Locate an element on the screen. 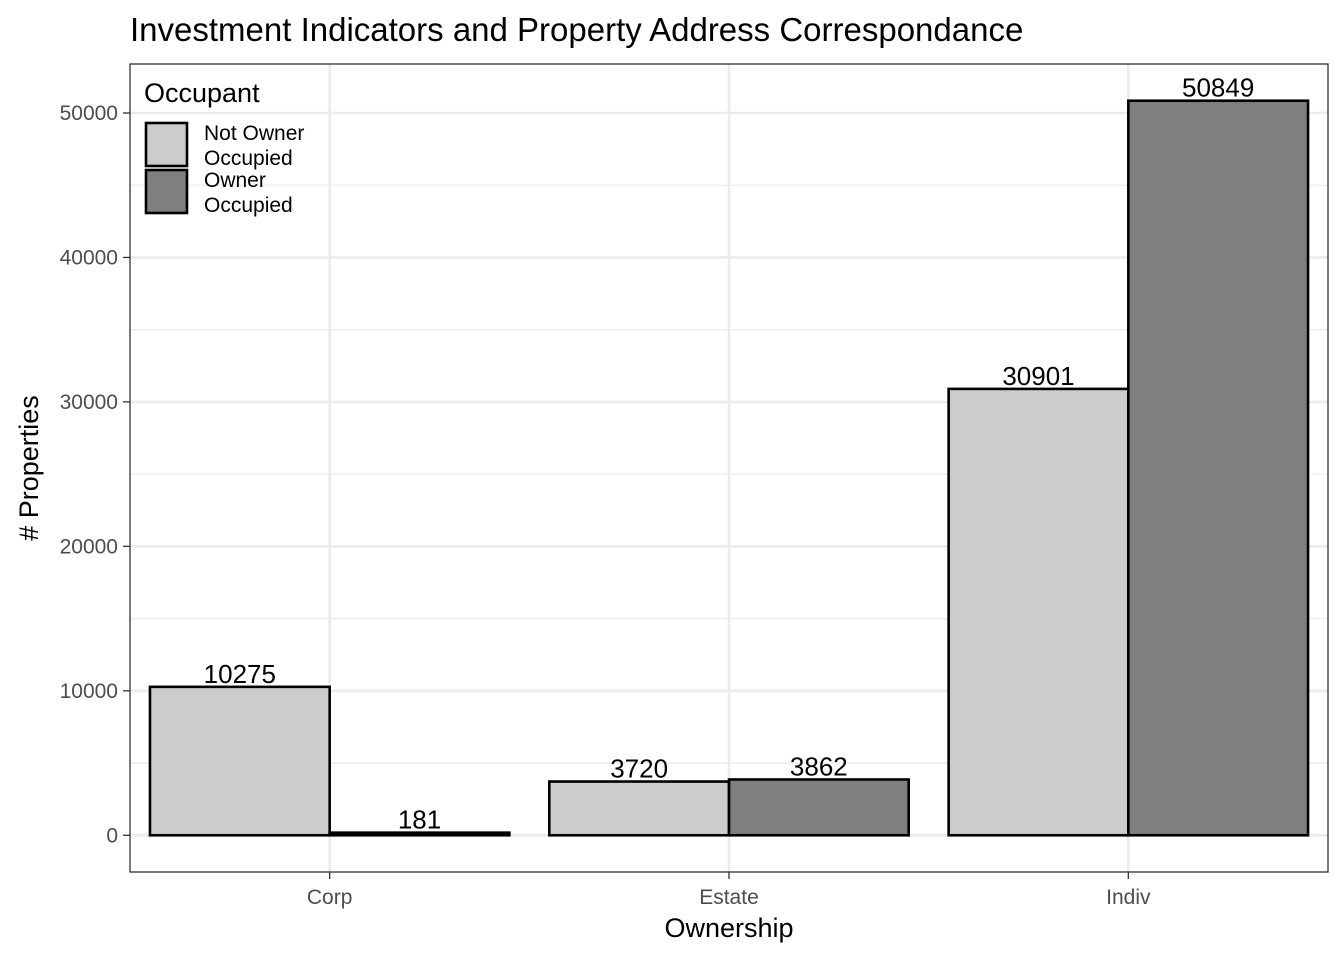 The height and width of the screenshot is (960, 1344). x-axis-title: Ownership is located at coordinates (728, 928).